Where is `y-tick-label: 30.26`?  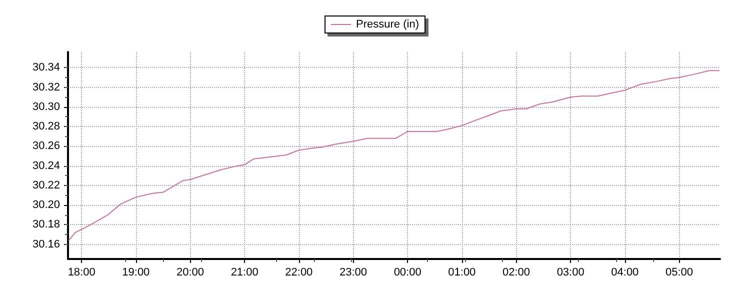 y-tick-label: 30.26 is located at coordinates (46, 146).